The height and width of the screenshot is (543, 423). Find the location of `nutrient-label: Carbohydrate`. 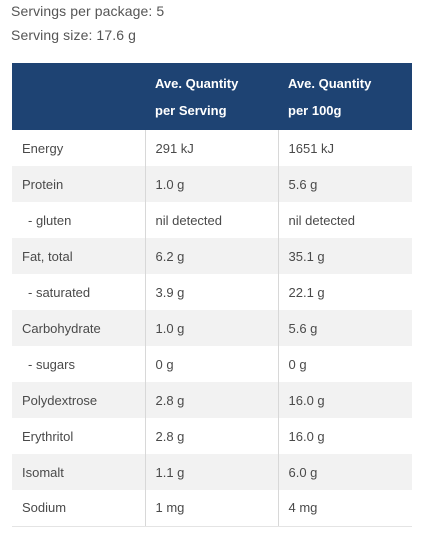

nutrient-label: Carbohydrate is located at coordinates (78, 328).